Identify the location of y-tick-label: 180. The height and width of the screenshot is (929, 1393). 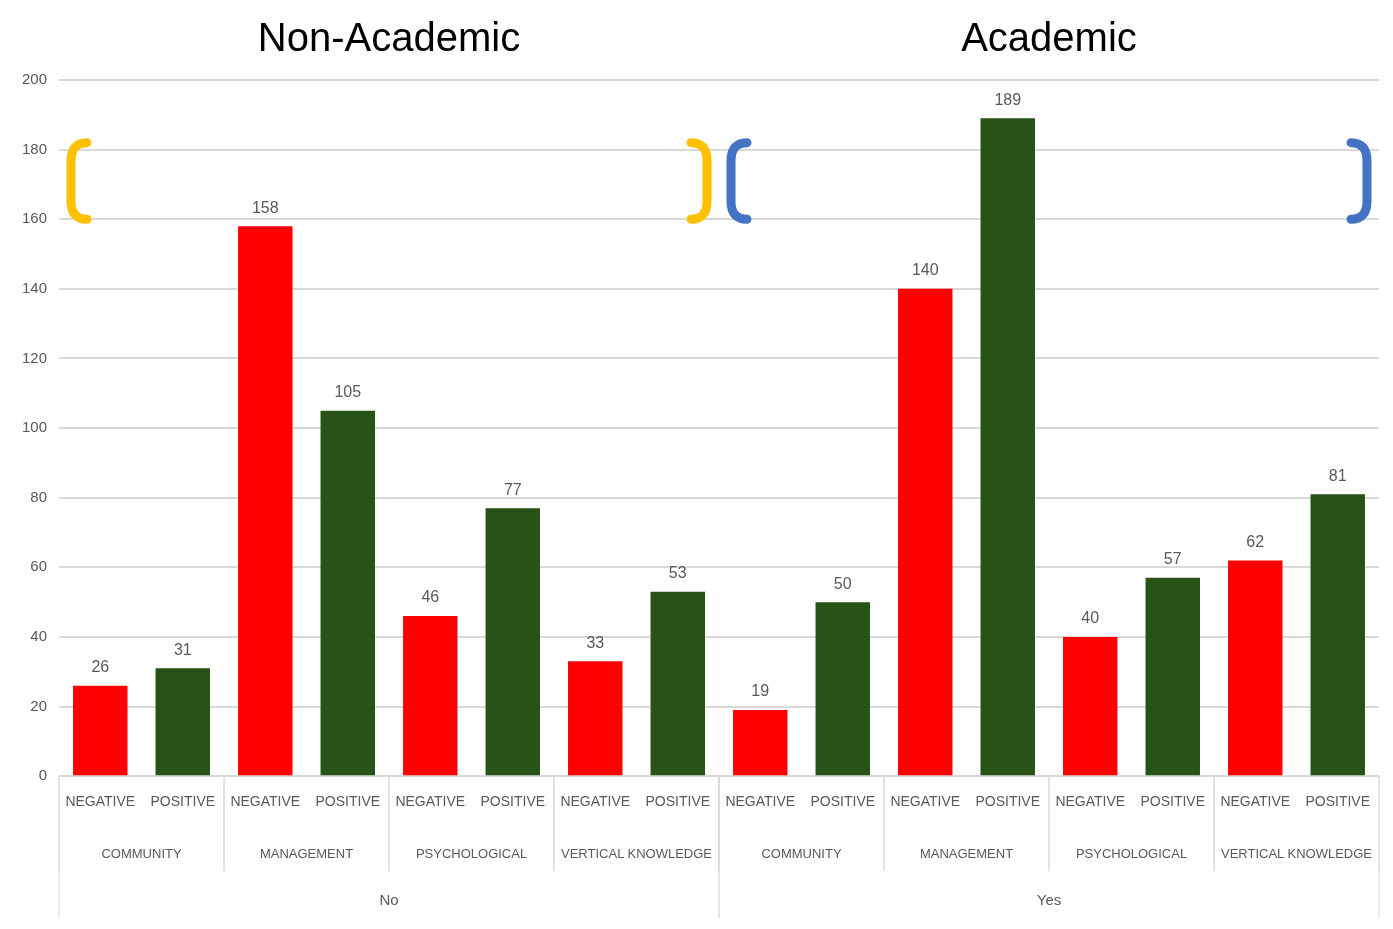
(35, 148).